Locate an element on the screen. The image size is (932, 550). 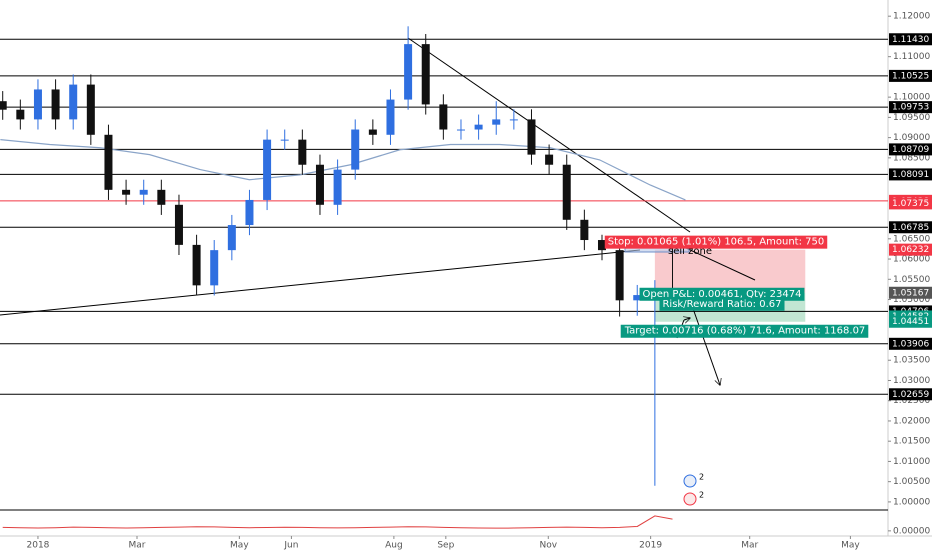
x-tick-label: Nov is located at coordinates (548, 545).